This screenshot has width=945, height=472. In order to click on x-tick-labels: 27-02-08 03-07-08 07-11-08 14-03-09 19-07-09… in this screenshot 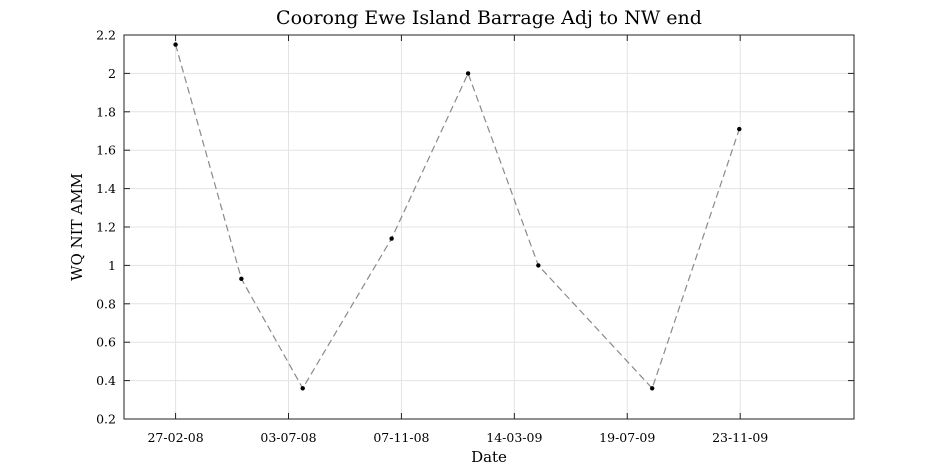, I will do `click(457, 437)`.